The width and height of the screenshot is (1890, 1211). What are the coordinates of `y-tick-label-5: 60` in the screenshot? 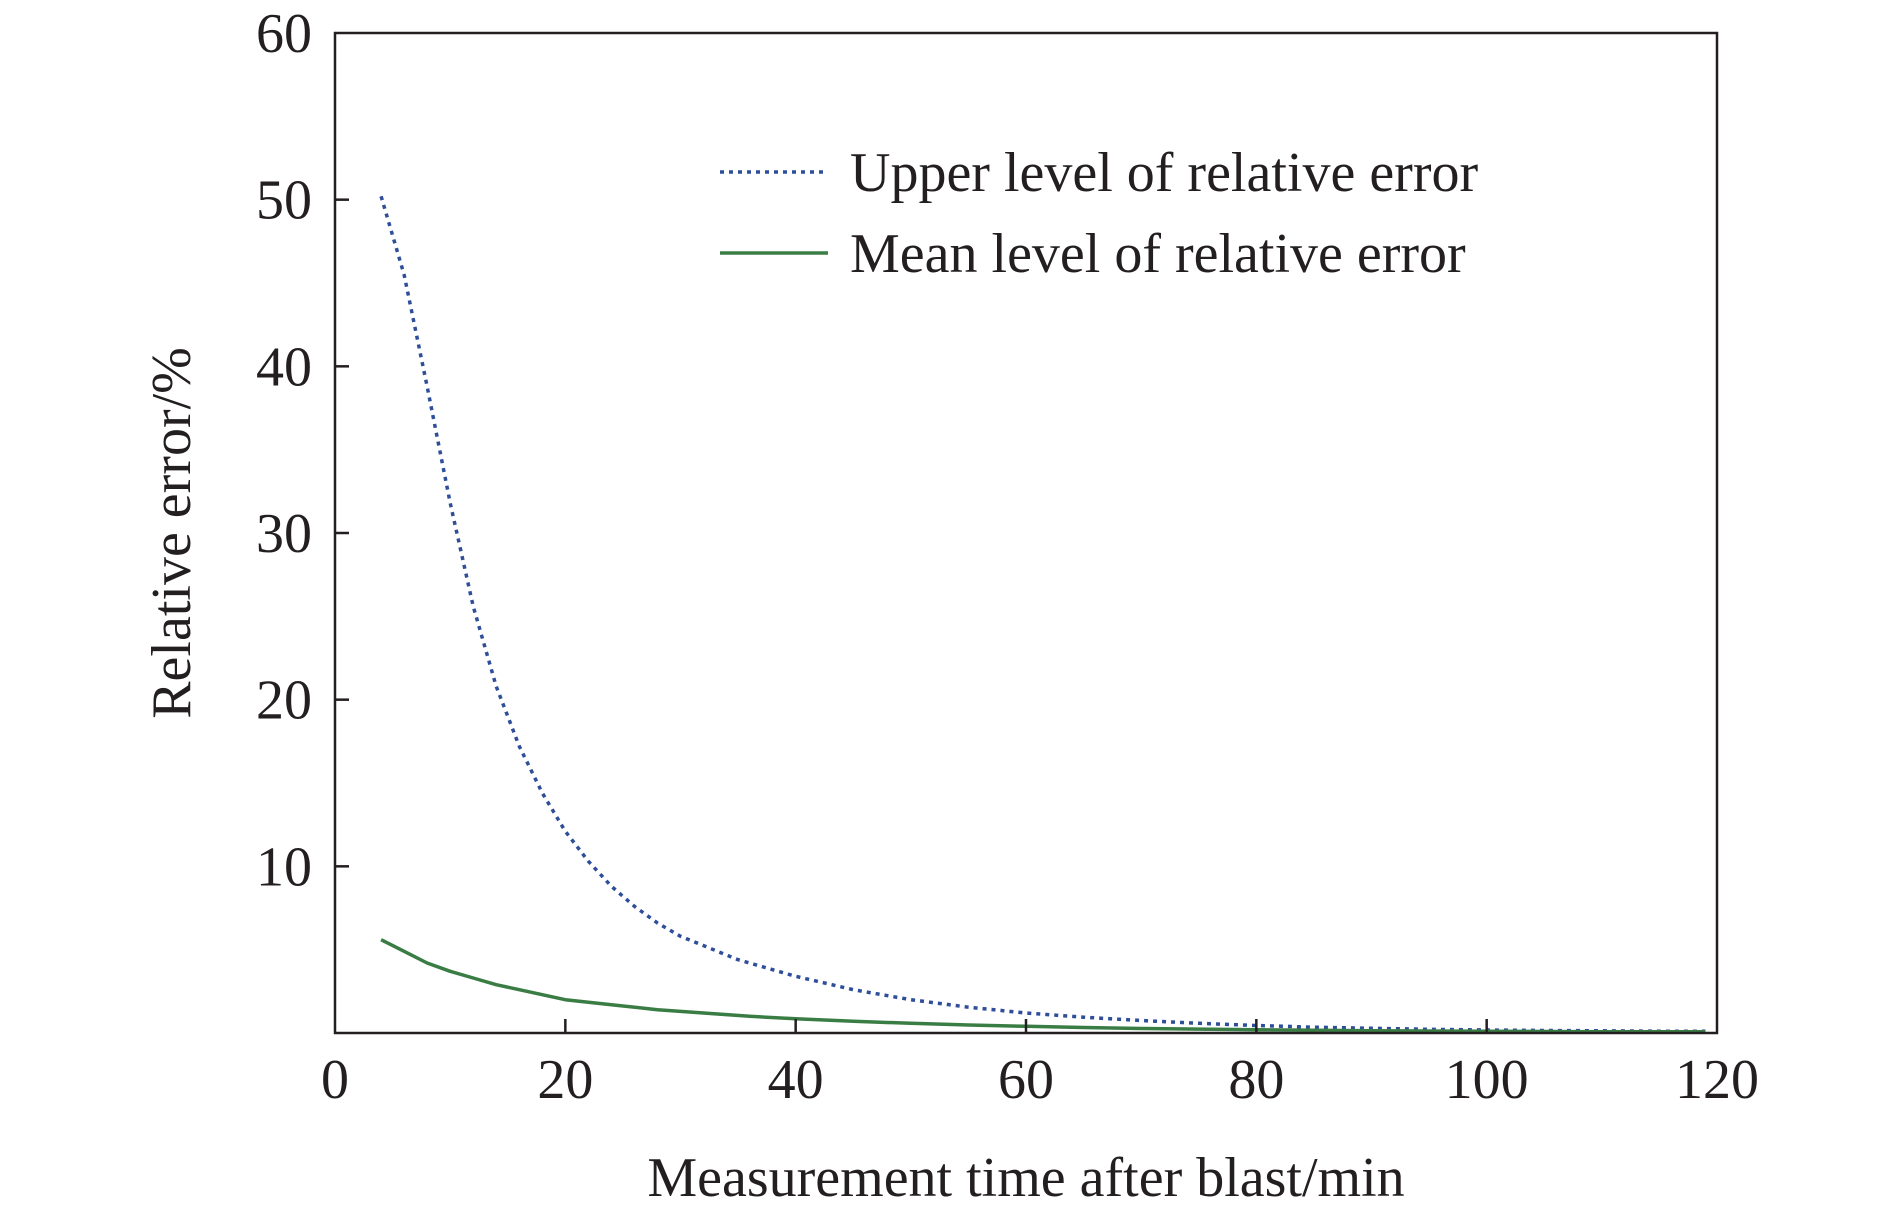 It's located at (284, 34).